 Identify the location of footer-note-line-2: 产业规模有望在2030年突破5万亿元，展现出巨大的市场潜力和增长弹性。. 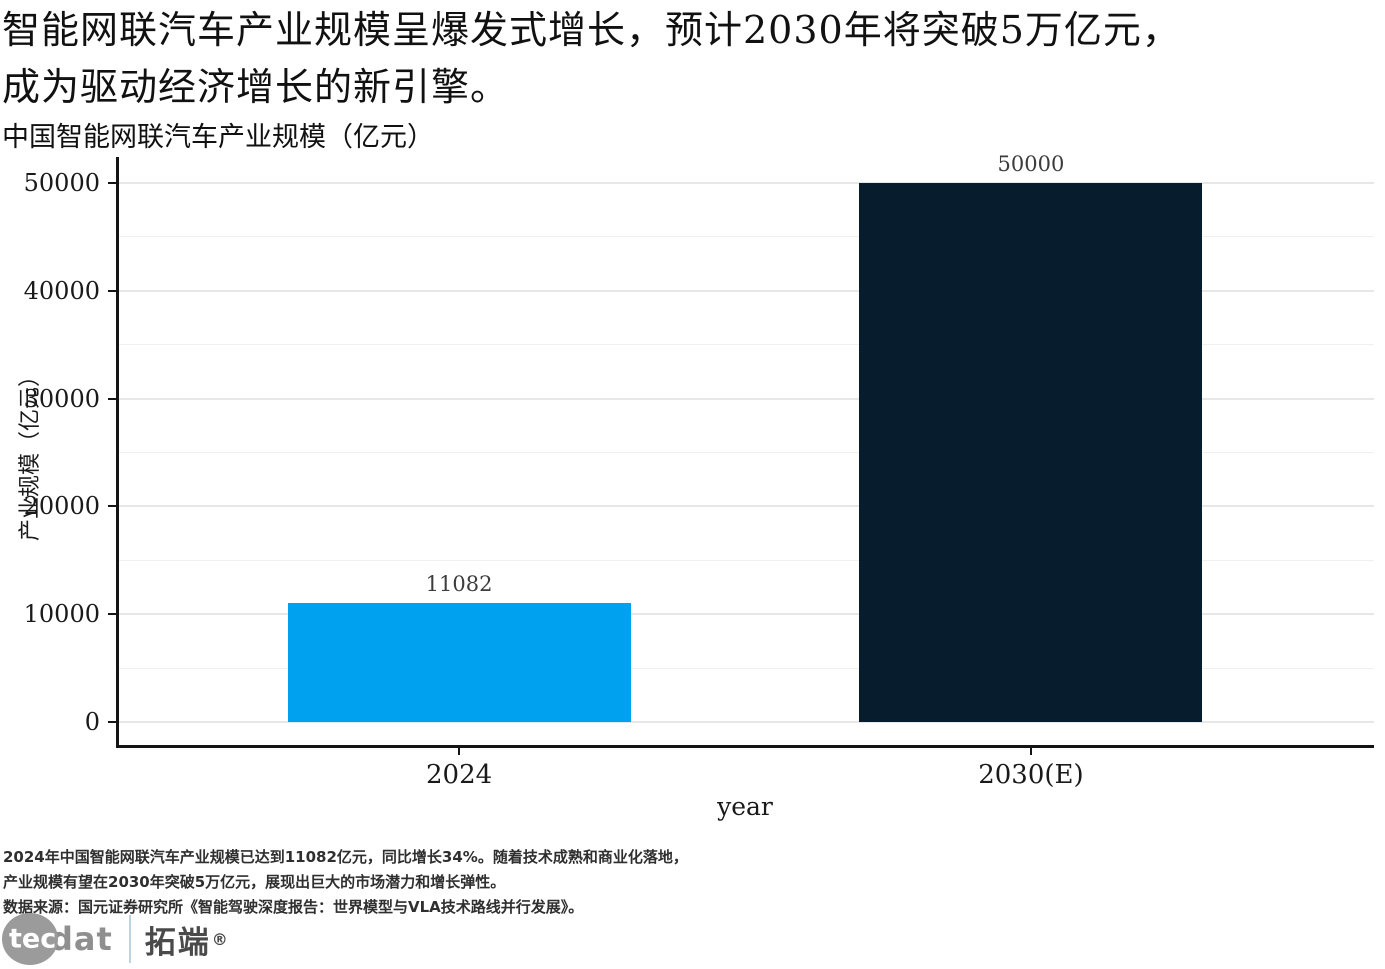
(254, 882).